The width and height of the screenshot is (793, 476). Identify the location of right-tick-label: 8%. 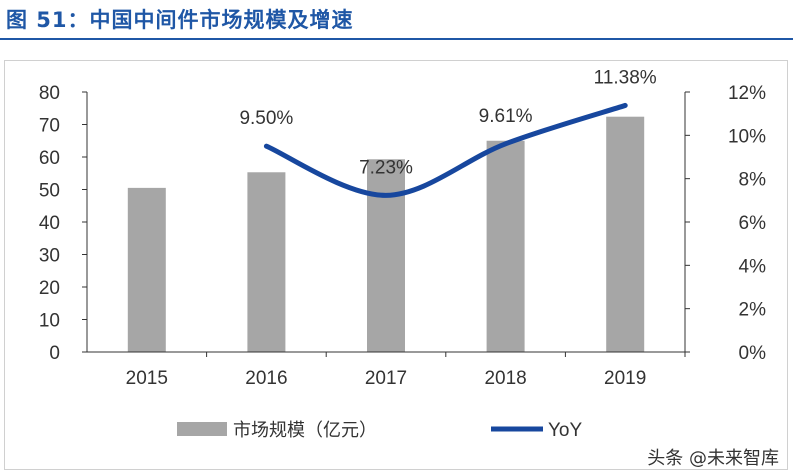
(753, 180).